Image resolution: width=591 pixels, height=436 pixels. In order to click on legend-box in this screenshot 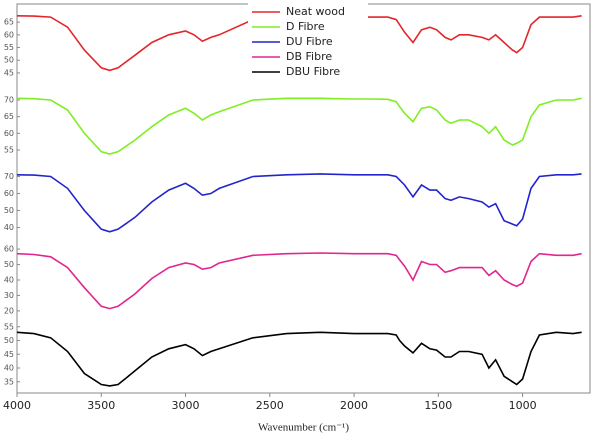, I will do `click(308, 43)`.